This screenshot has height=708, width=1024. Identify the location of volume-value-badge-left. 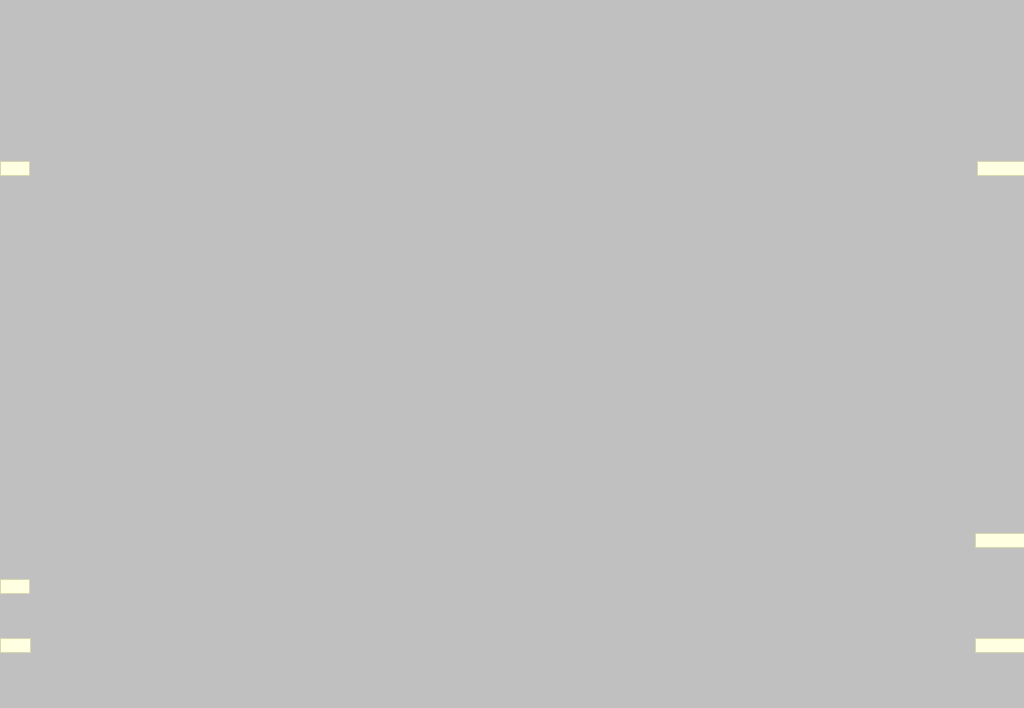
(15, 645).